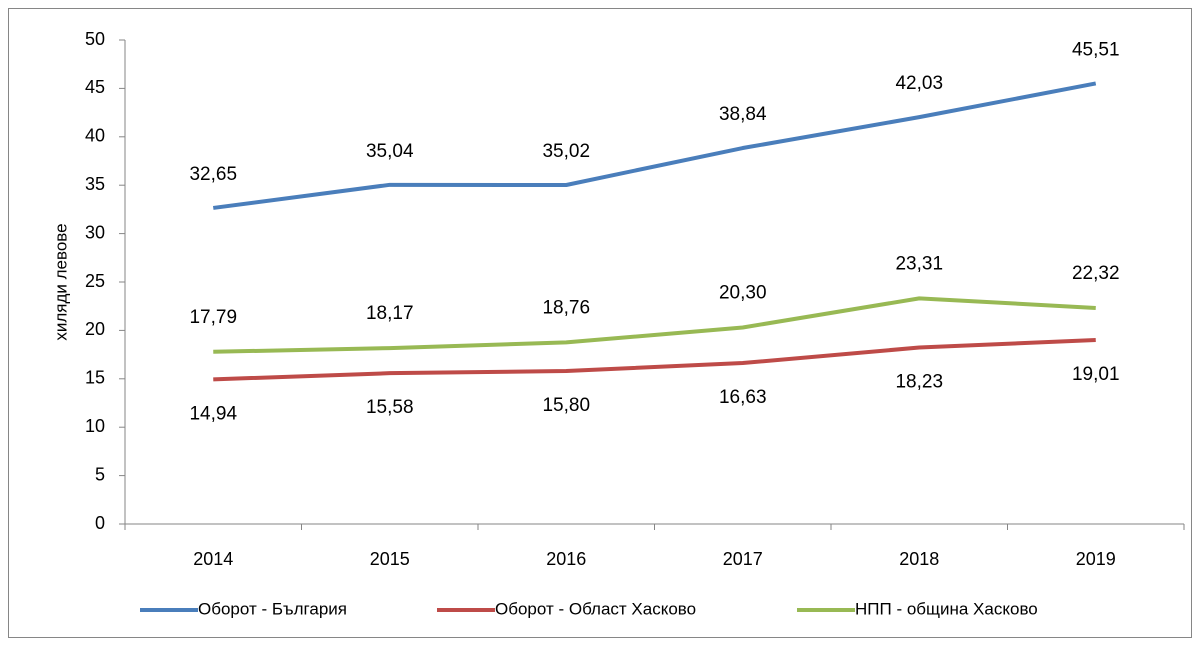 The width and height of the screenshot is (1200, 648). What do you see at coordinates (213, 317) in the screenshot?
I see `data-label: 17,79` at bounding box center [213, 317].